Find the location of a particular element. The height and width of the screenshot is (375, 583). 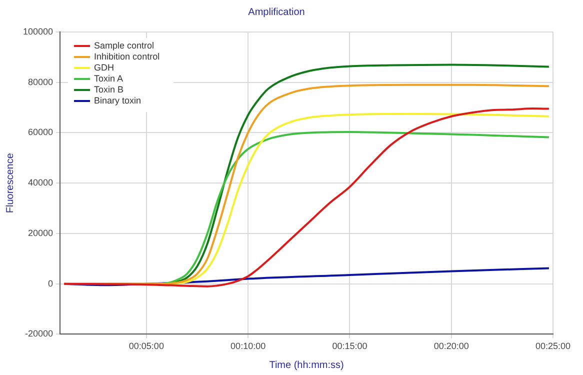

x-tick-label: 00:25:00 is located at coordinates (553, 346).